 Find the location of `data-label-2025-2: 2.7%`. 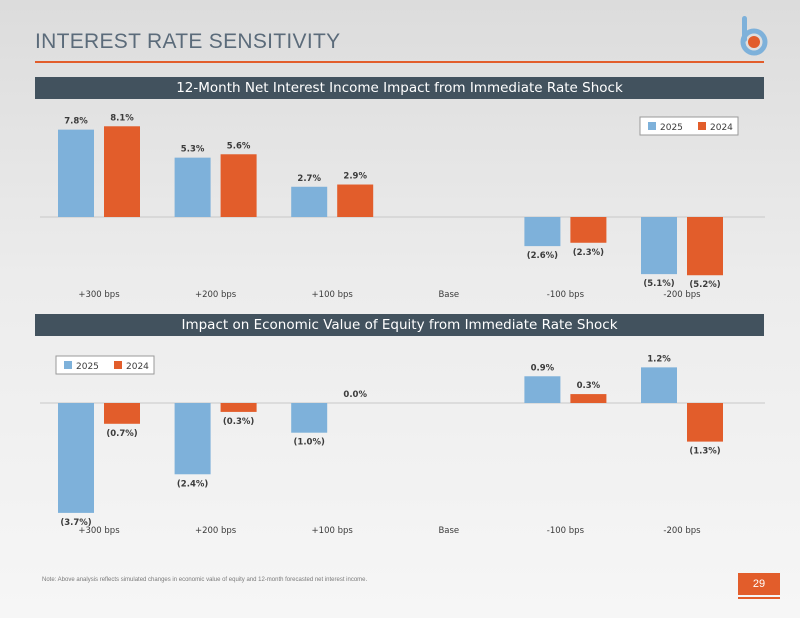

data-label-2025-2: 2.7% is located at coordinates (309, 179).